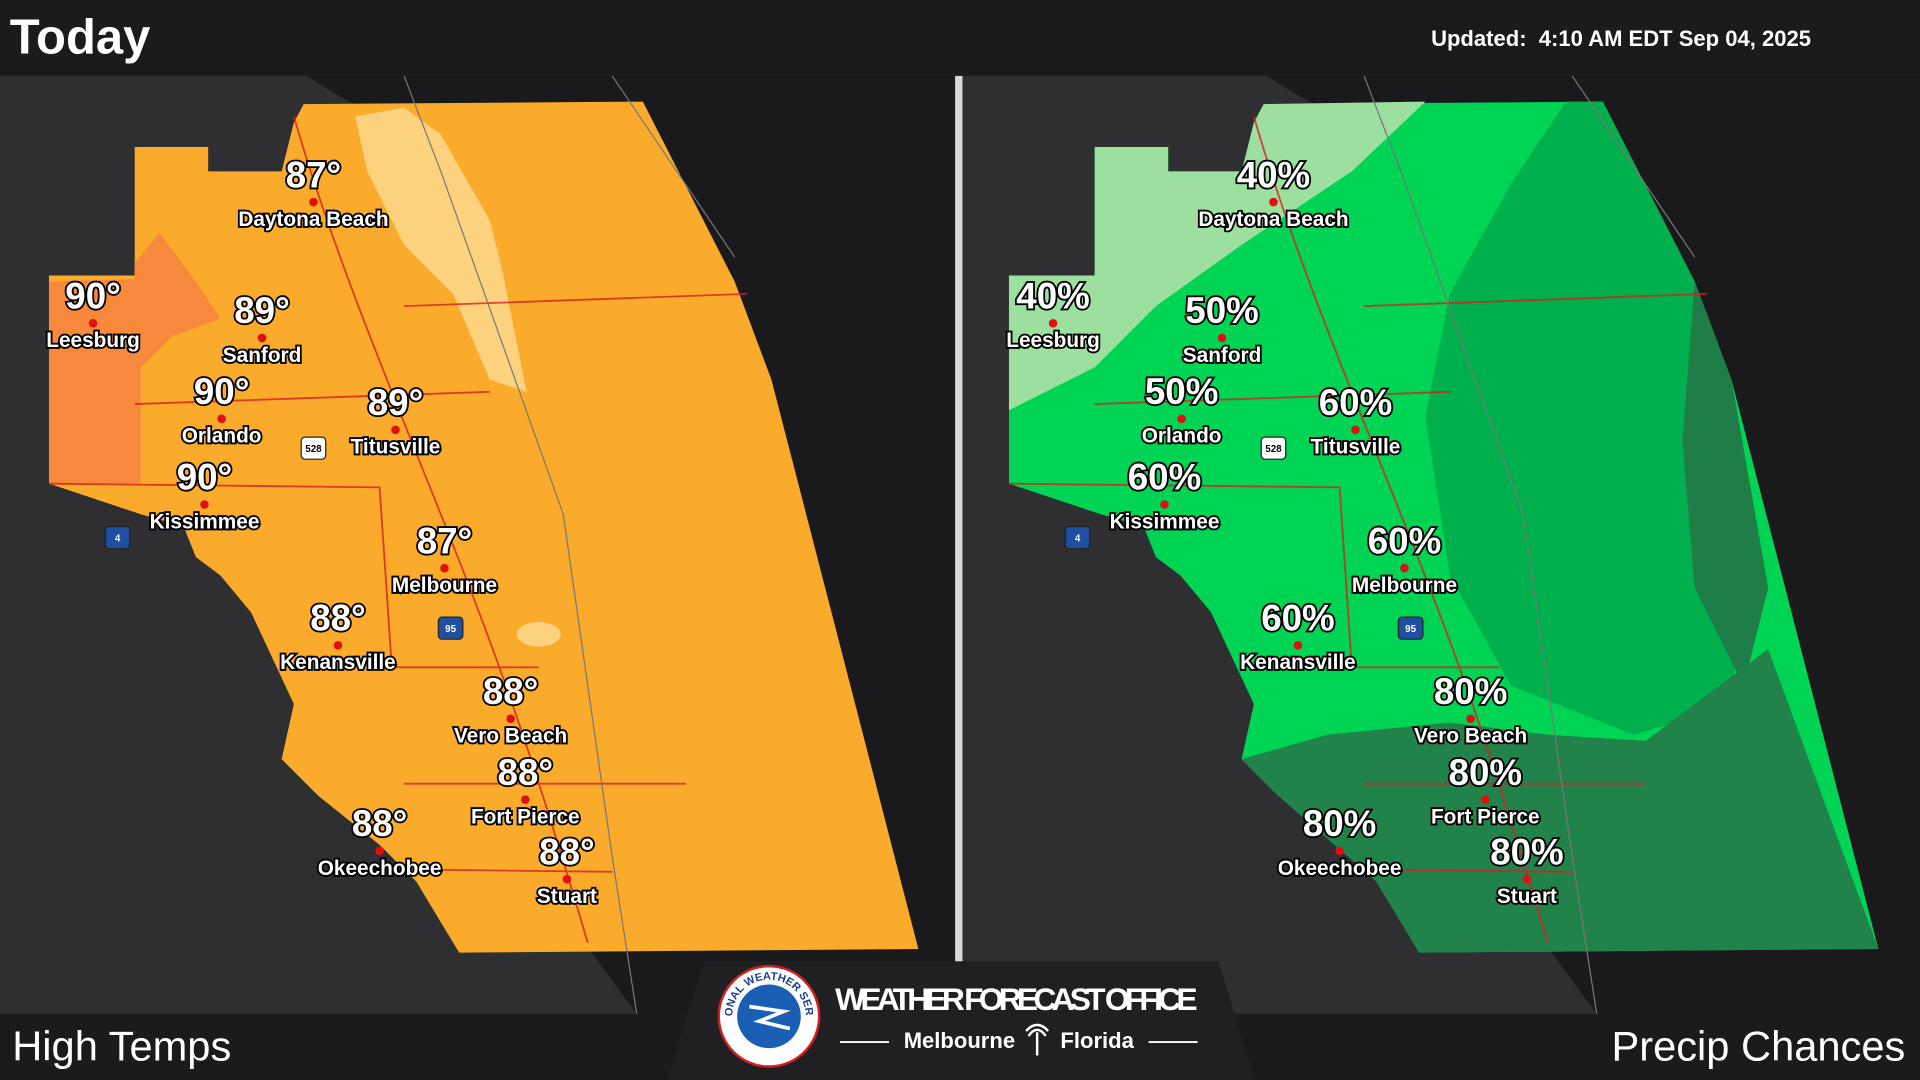 Image resolution: width=1920 pixels, height=1080 pixels. I want to click on updated-time: Updated: 4:10 AM EDT Sep 04, 2025, so click(1621, 38).